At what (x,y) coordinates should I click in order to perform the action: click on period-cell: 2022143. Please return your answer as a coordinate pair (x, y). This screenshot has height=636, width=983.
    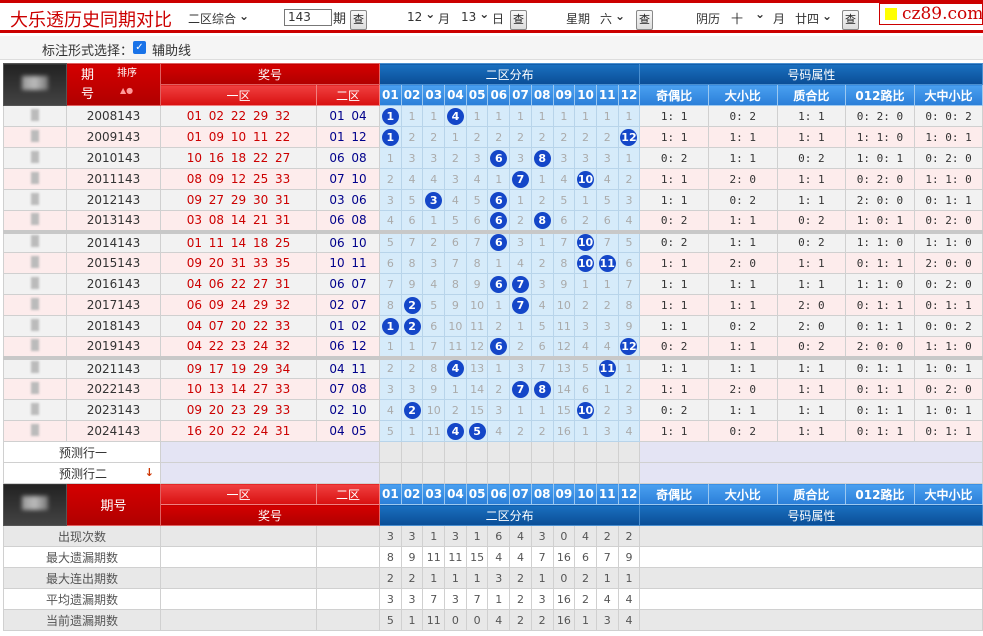
    Looking at the image, I should click on (113, 389).